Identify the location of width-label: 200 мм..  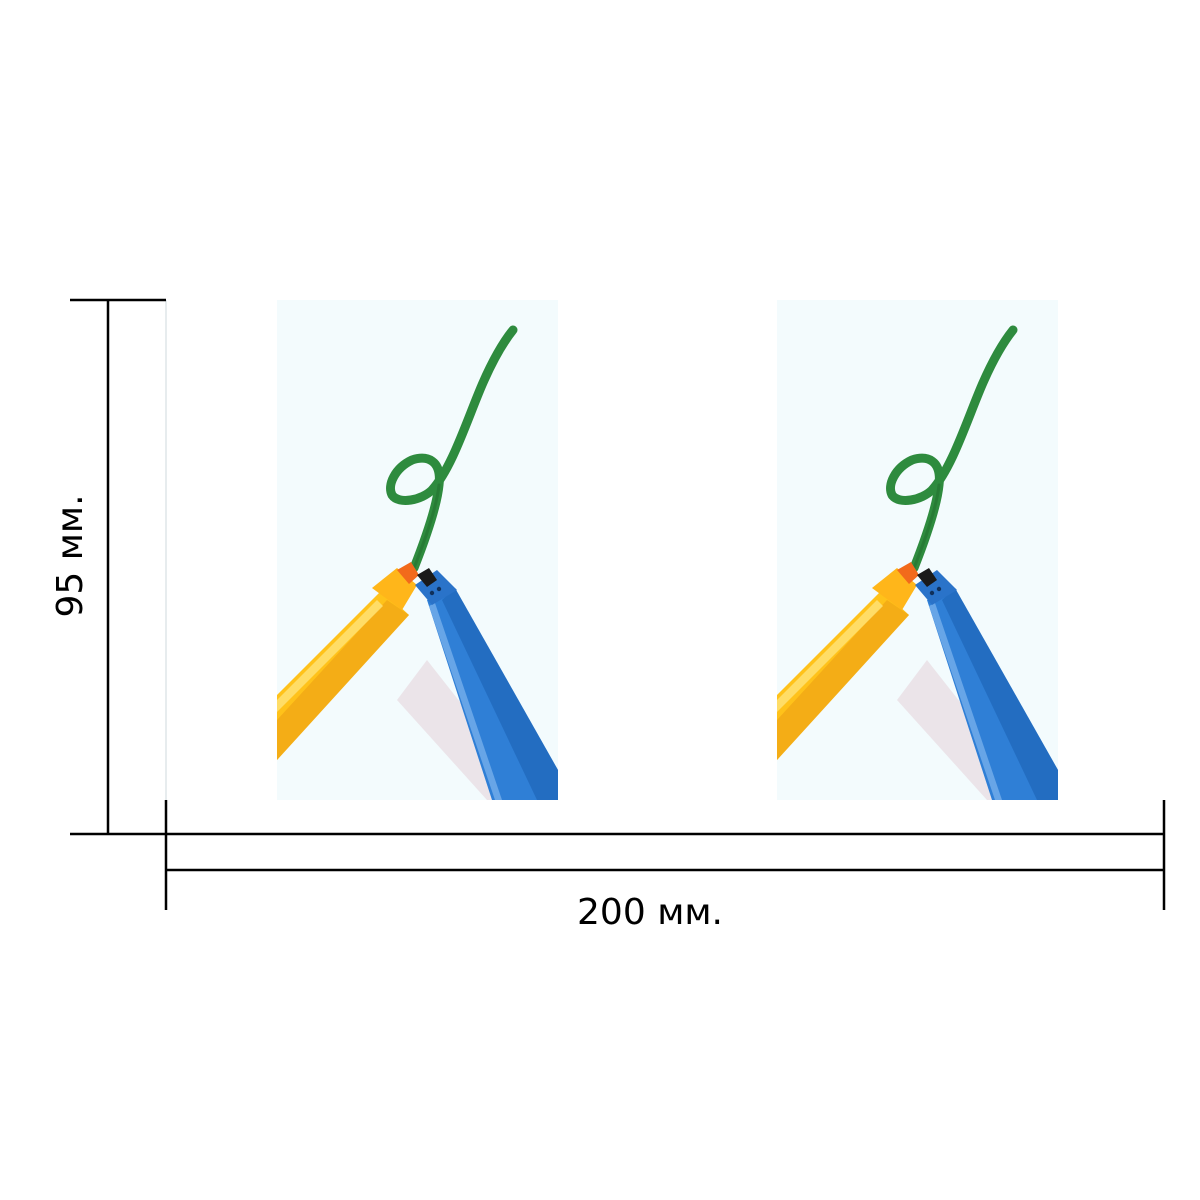
(650, 912).